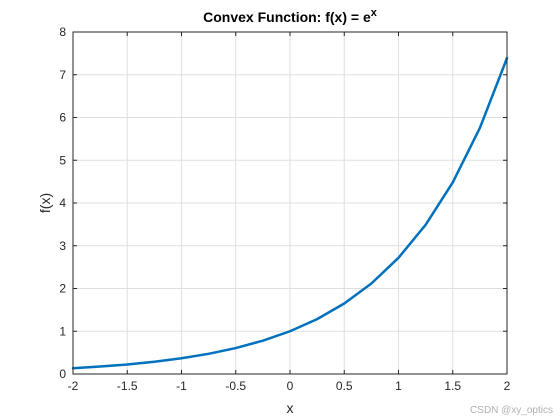 The height and width of the screenshot is (420, 560). I want to click on x-tick-label: 1.5, so click(452, 386).